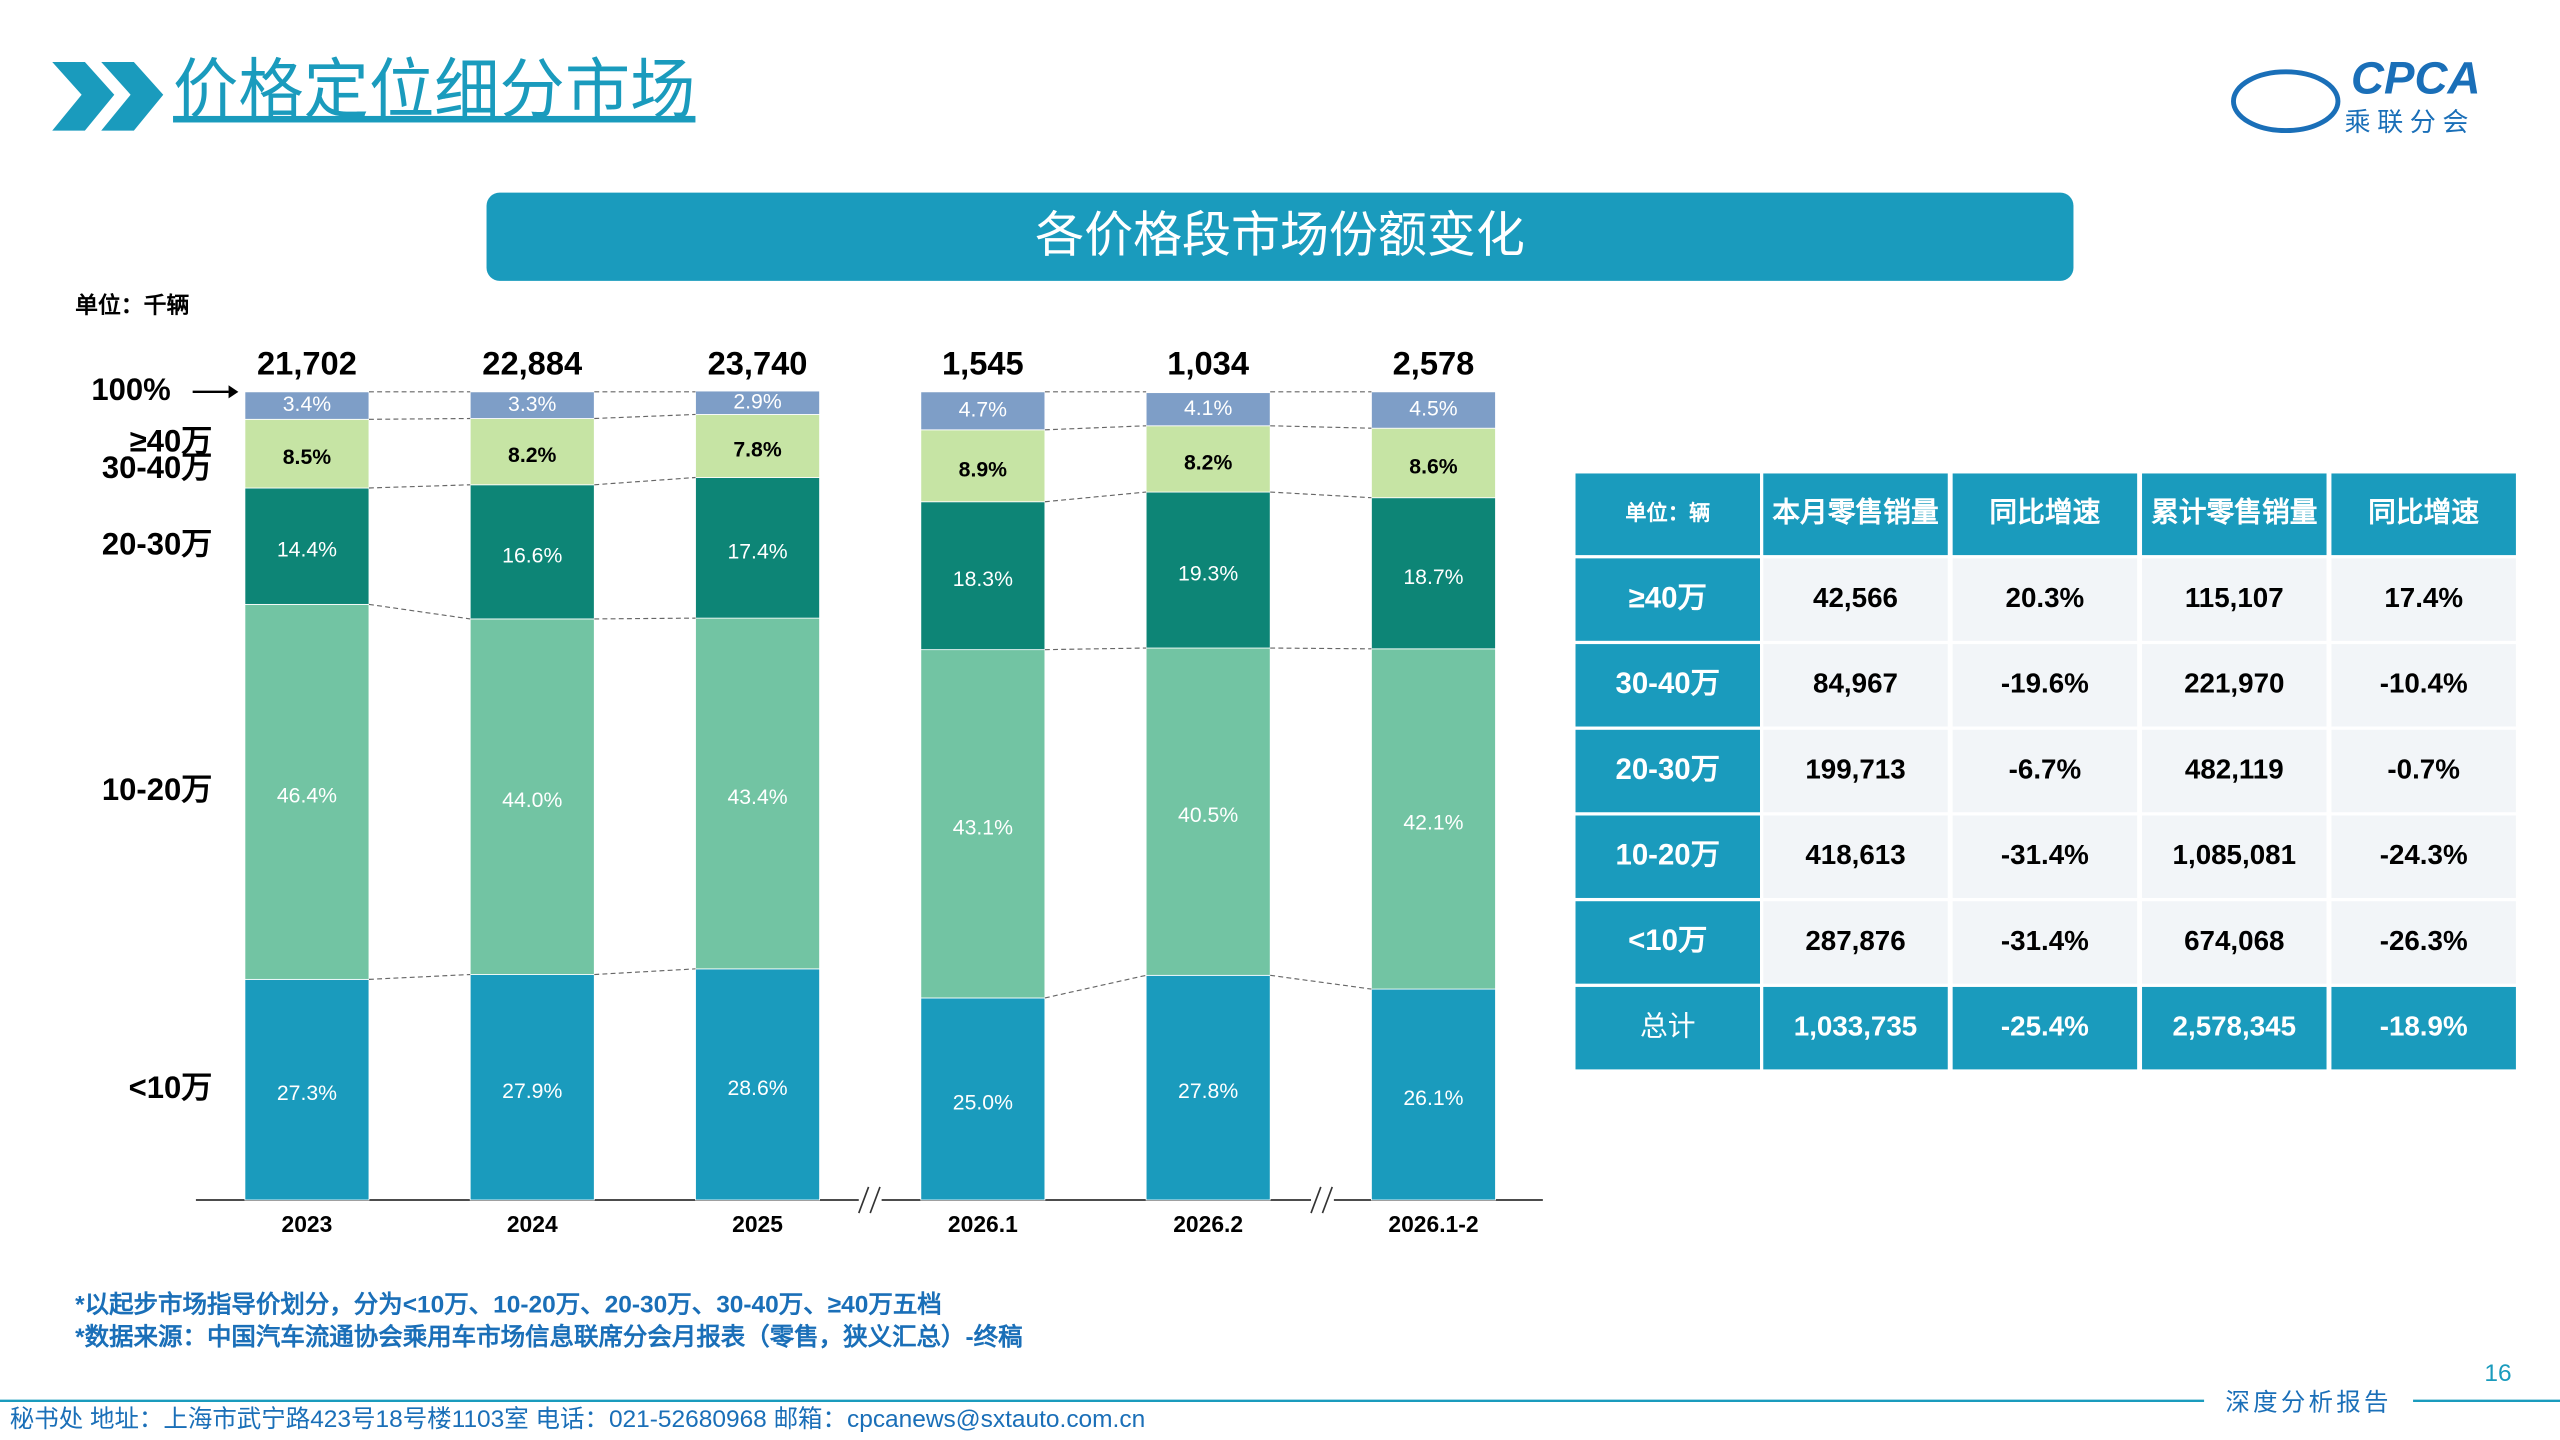  What do you see at coordinates (1208, 362) in the screenshot?
I see `total-label: 1,034` at bounding box center [1208, 362].